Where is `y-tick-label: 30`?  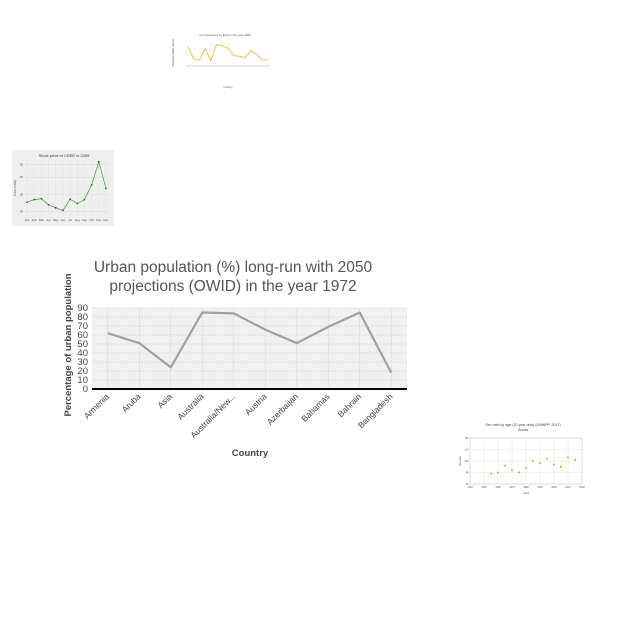
y-tick-label: 30 is located at coordinates (82, 362).